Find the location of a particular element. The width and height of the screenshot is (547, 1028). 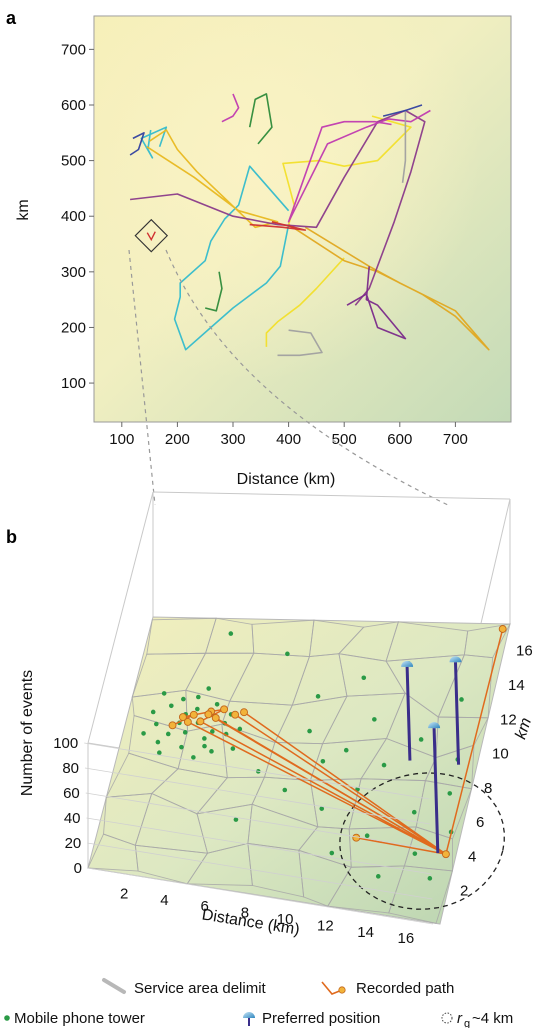

b-y-tick-label: 2 is located at coordinates (464, 891).